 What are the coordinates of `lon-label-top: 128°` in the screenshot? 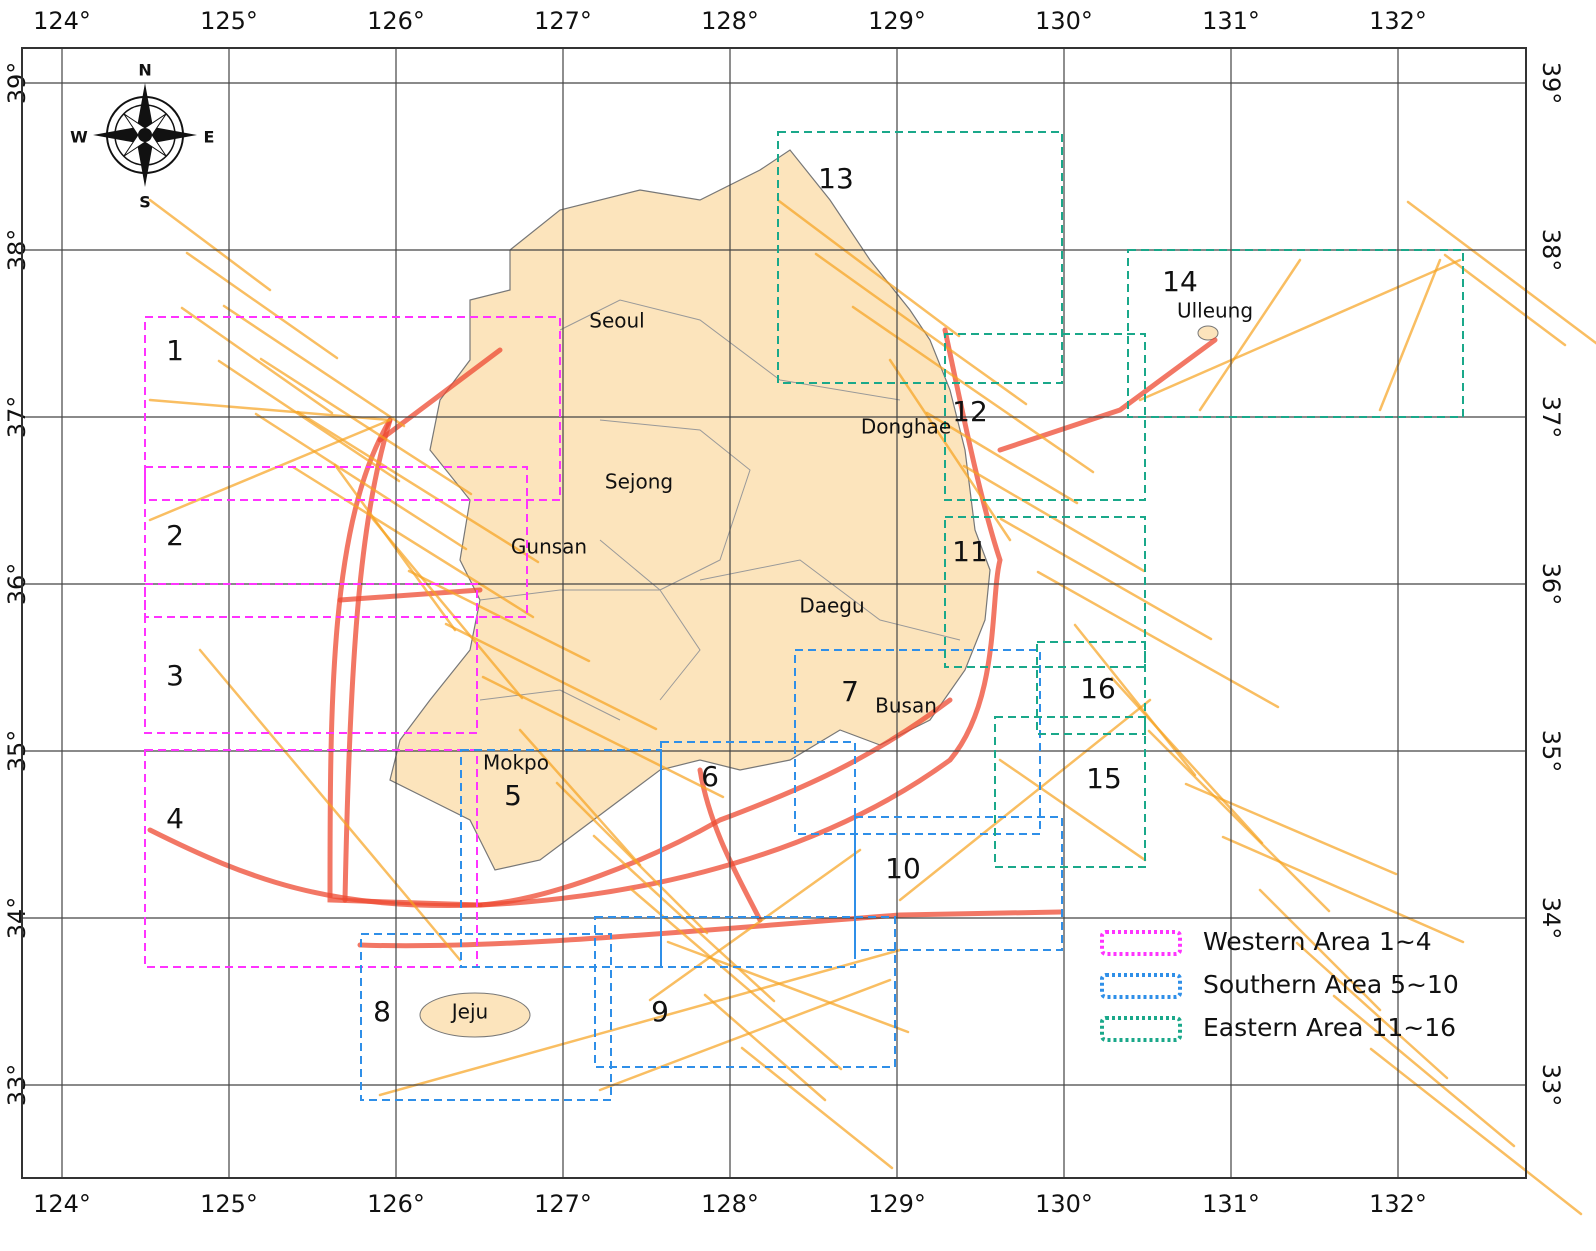 It's located at (730, 21).